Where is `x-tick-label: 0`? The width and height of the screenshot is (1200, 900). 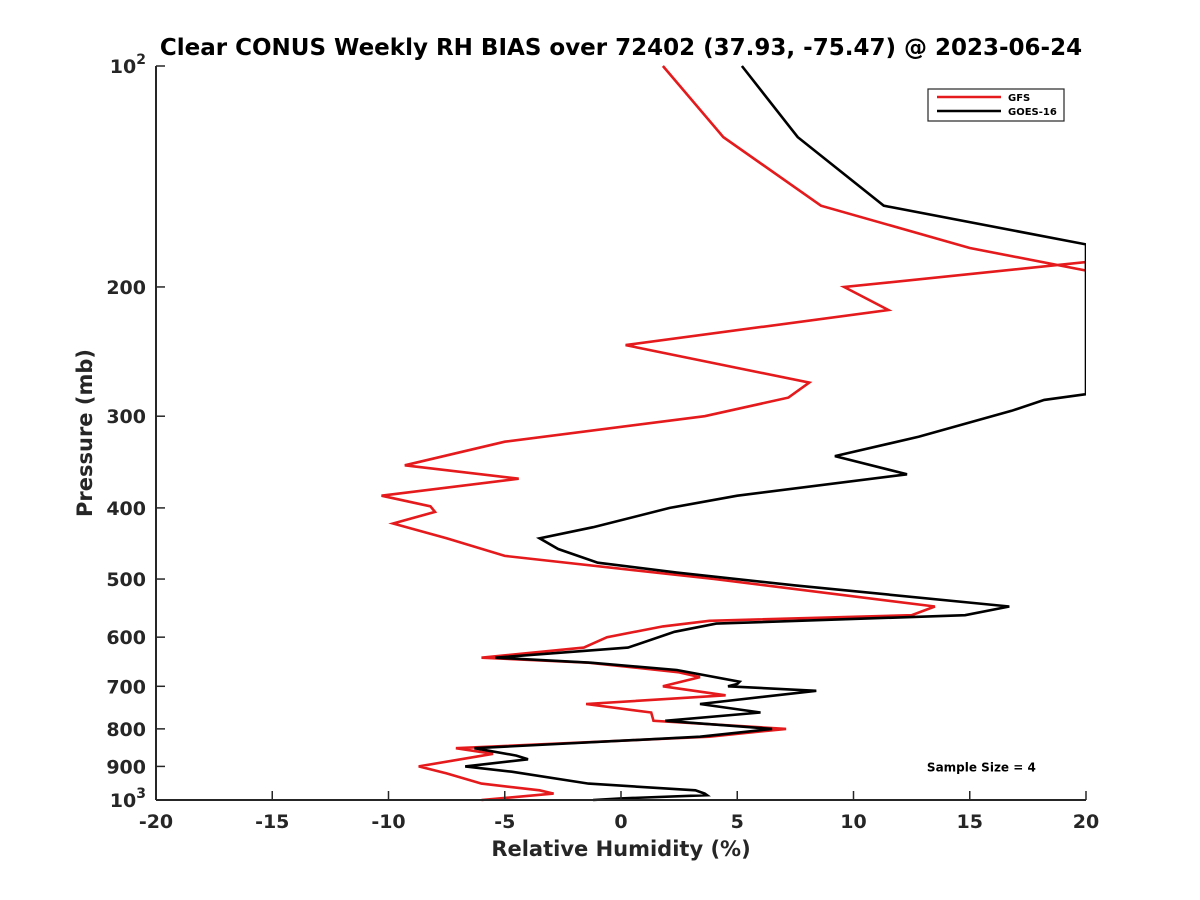 x-tick-label: 0 is located at coordinates (620, 822).